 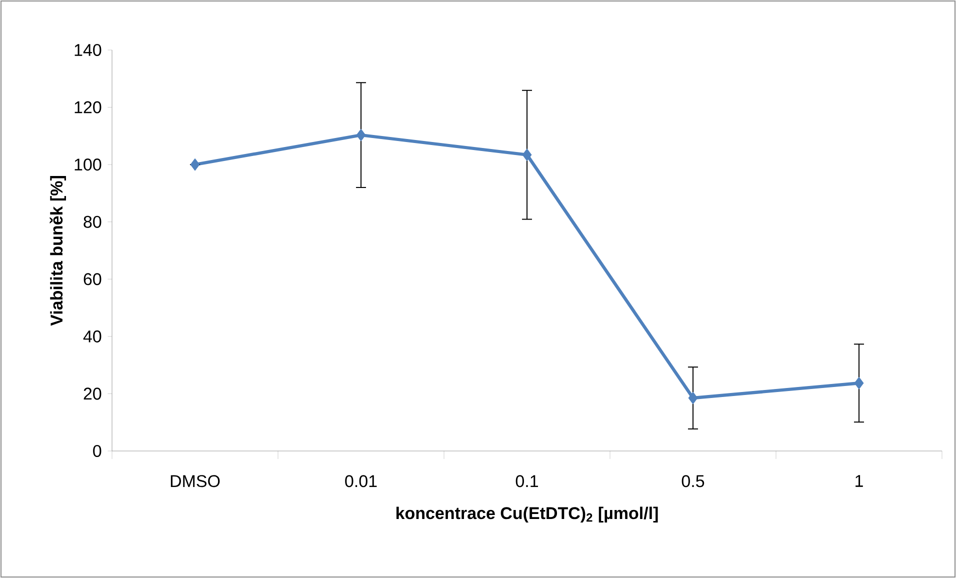 What do you see at coordinates (527, 481) in the screenshot?
I see `x-tick-label: 0.1` at bounding box center [527, 481].